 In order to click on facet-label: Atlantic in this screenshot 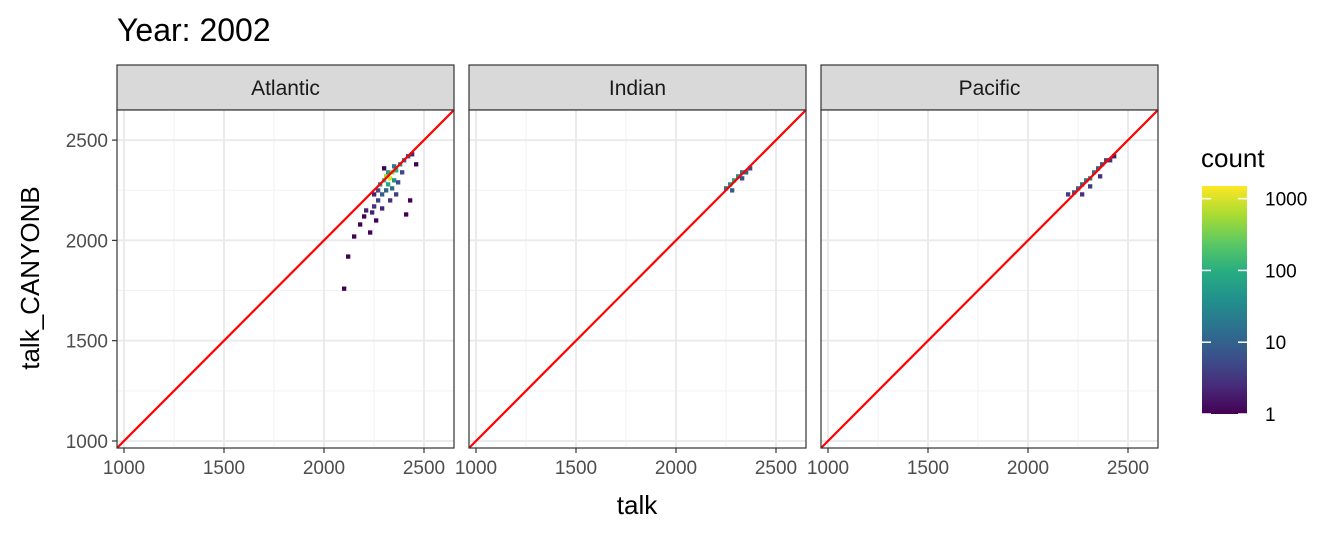, I will do `click(285, 88)`.